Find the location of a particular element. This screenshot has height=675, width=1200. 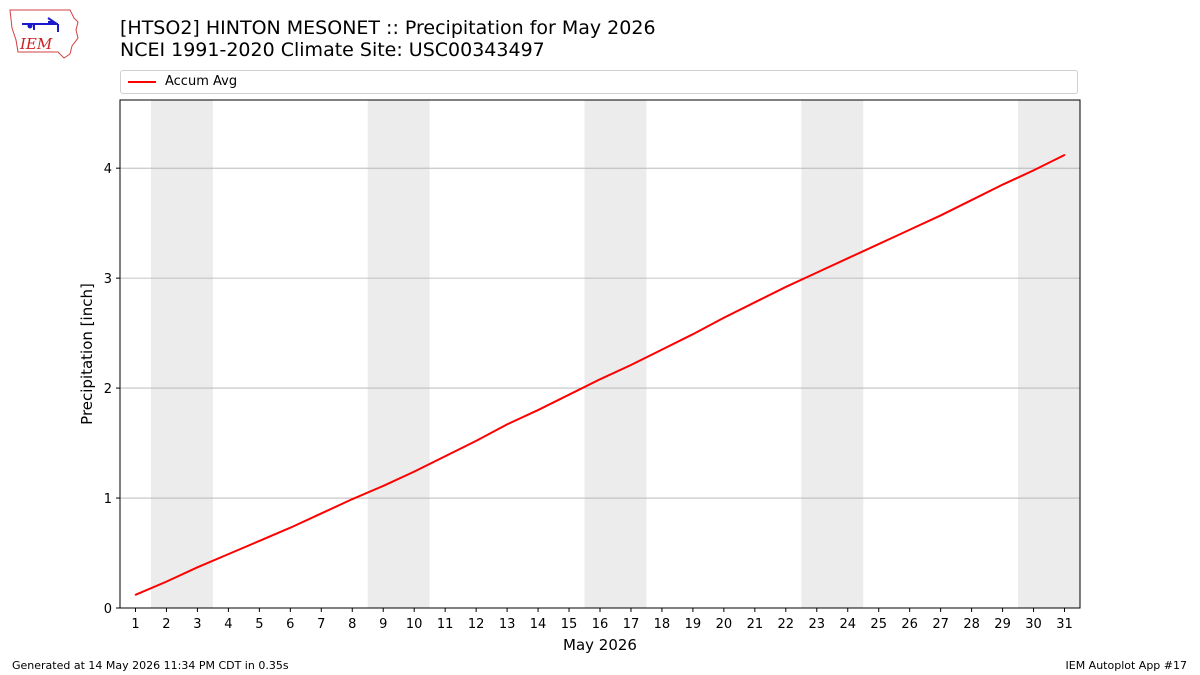

x-tick-label: 28 is located at coordinates (971, 624).